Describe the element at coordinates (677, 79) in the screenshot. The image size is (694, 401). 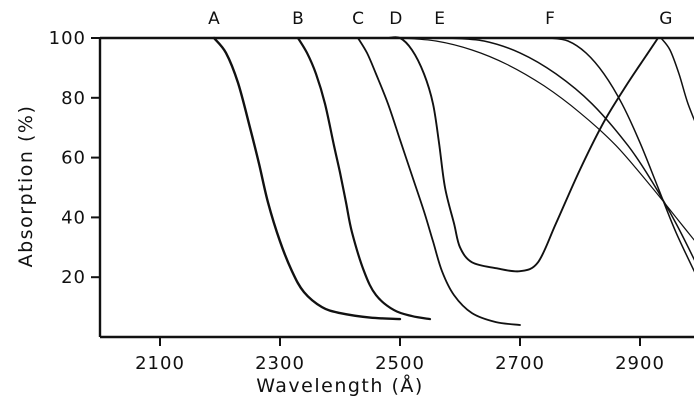
I see `series-curve-G` at that location.